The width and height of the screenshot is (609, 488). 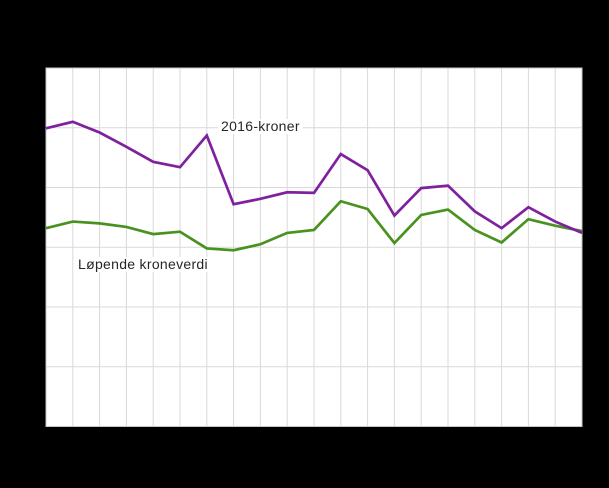 I want to click on series-label-2016-kroner: 2016-kroner, so click(x=260, y=126).